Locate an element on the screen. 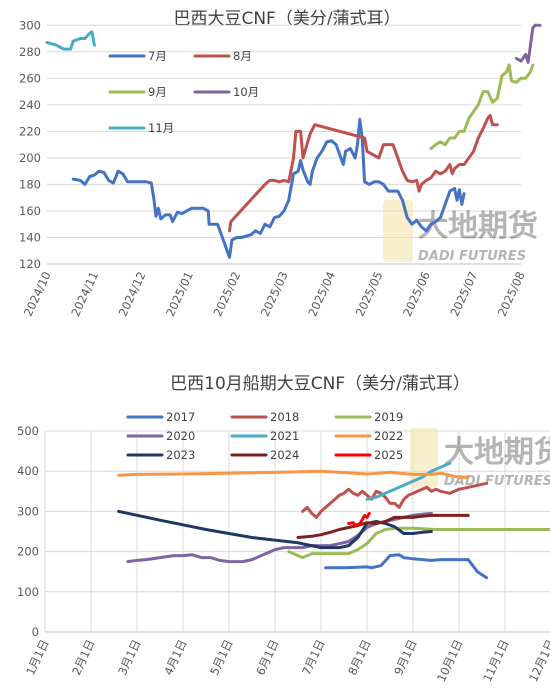  series-line-2019 is located at coordinates (418, 543).